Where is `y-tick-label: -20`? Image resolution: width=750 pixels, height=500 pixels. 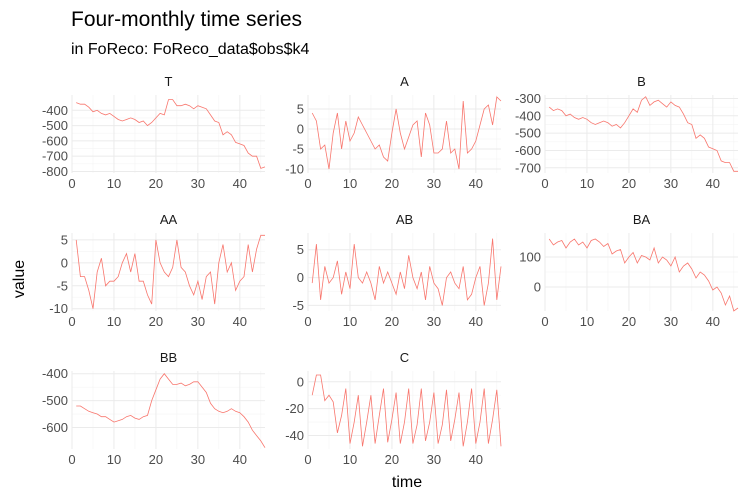
y-tick-label: -20 is located at coordinates (294, 408).